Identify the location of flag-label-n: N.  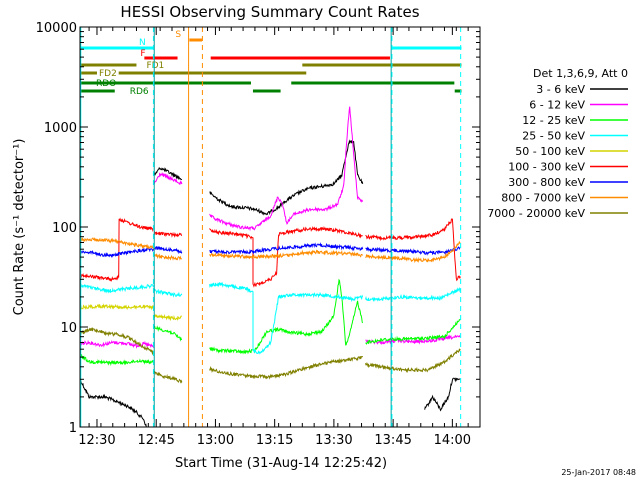
(142, 43).